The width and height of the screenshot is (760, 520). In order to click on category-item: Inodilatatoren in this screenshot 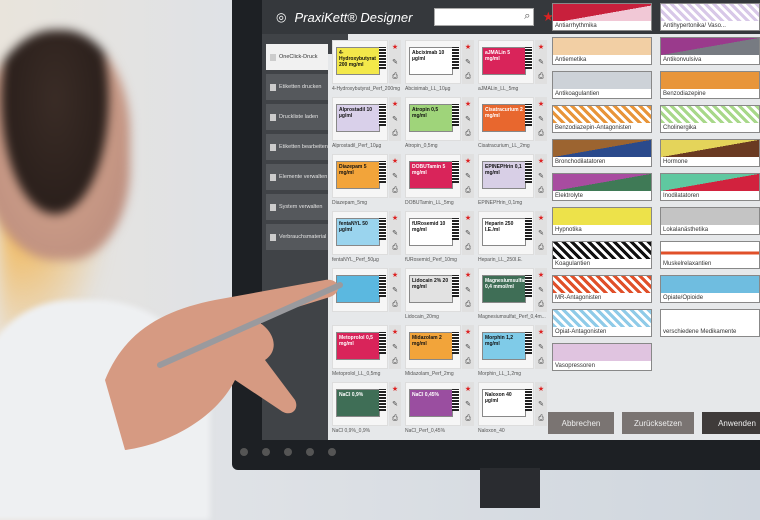, I will do `click(710, 187)`.